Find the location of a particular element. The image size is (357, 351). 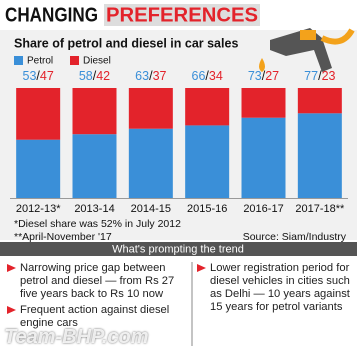

x-tick-label: 2013-14 is located at coordinates (94, 209).